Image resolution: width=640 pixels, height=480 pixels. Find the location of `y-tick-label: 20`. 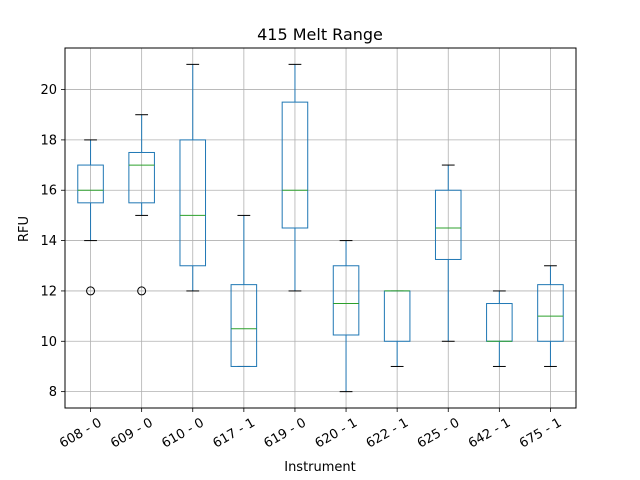

y-tick-label: 20 is located at coordinates (48, 90).